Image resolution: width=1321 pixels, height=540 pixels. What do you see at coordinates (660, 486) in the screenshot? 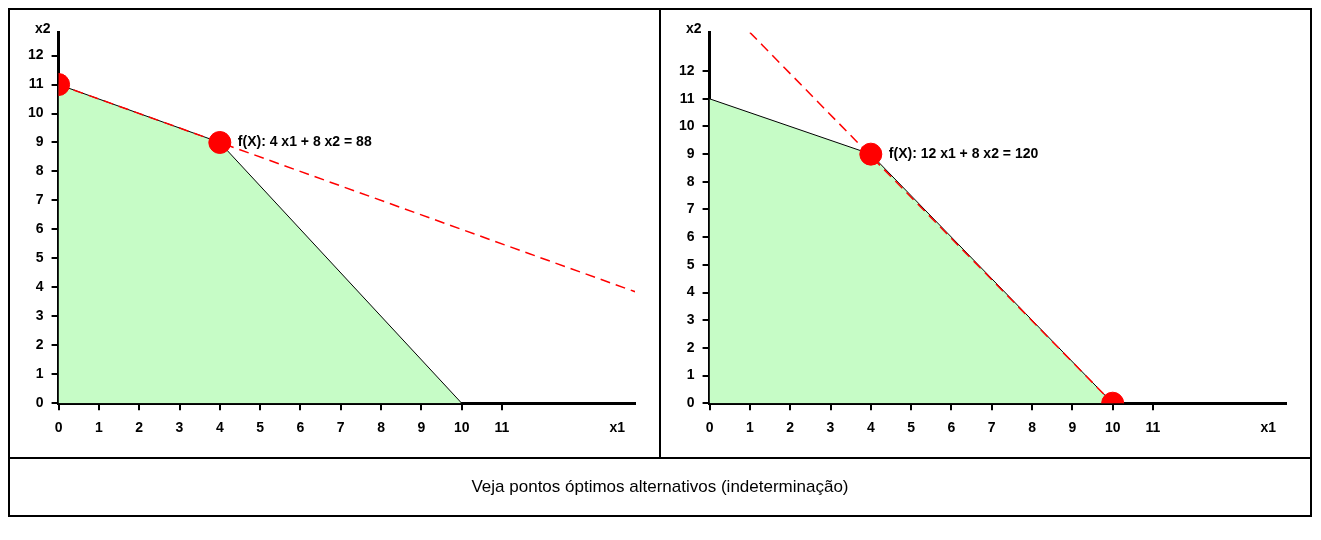
I see `text: Veja pontos óptimos alternativos (indeterminação)` at bounding box center [660, 486].